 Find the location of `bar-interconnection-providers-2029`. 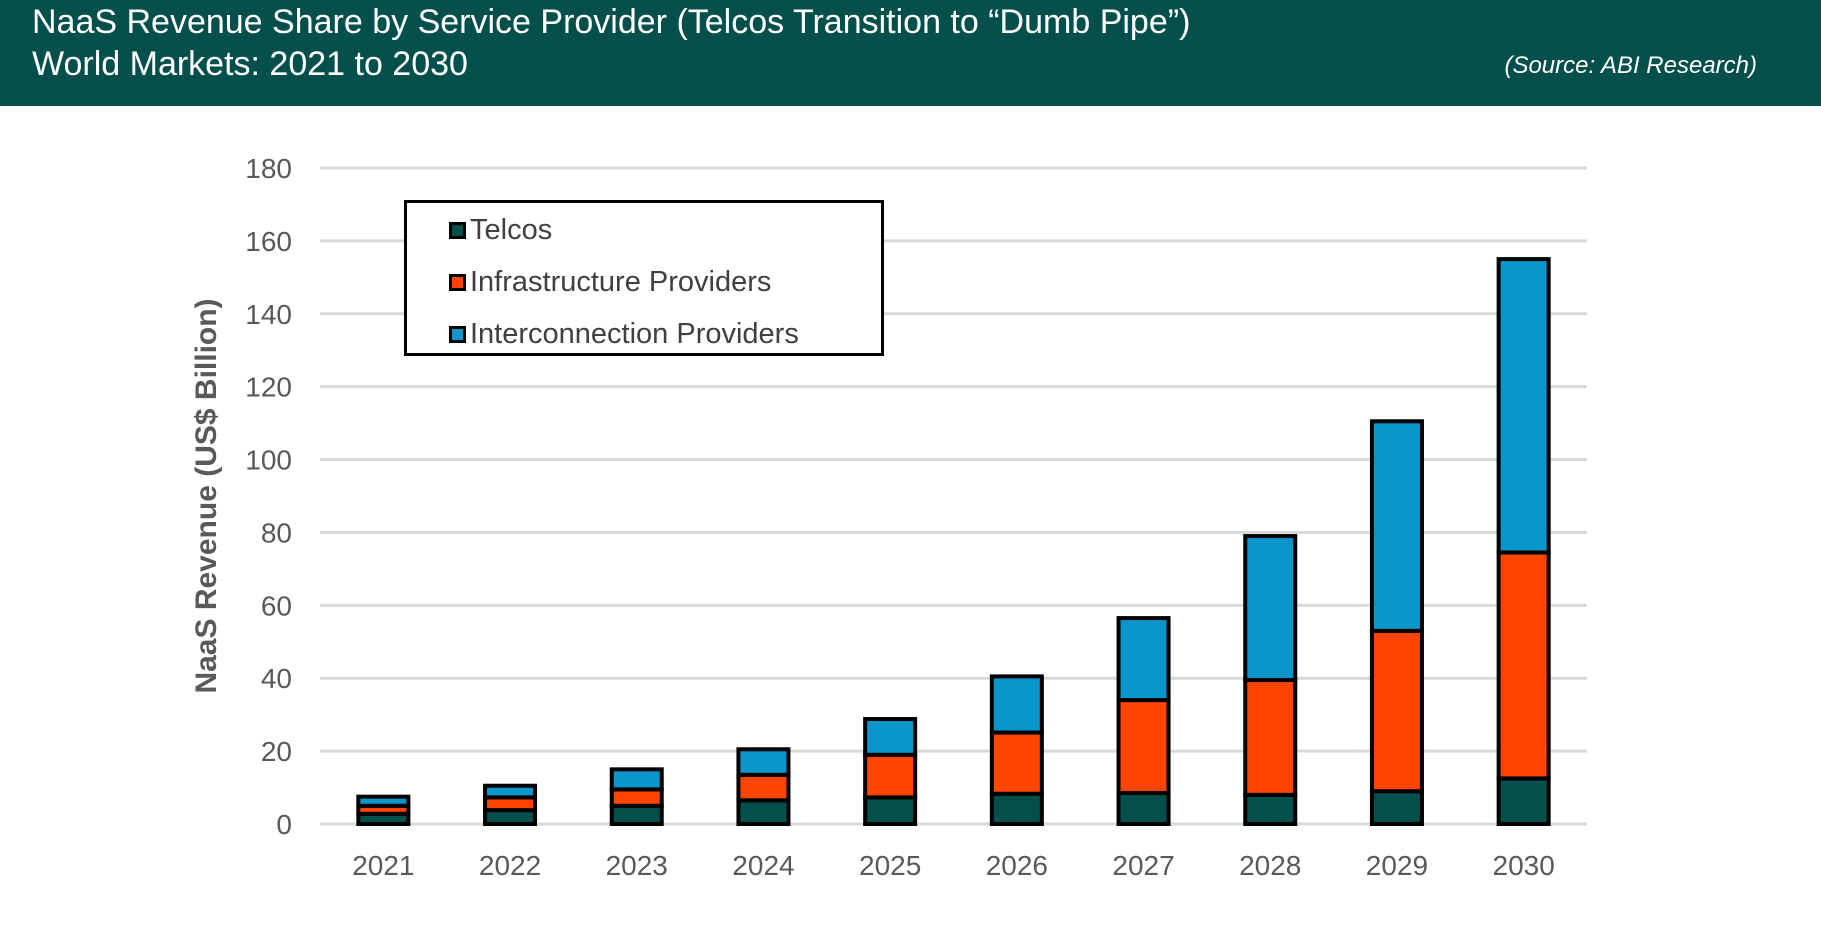

bar-interconnection-providers-2029 is located at coordinates (1396, 526).